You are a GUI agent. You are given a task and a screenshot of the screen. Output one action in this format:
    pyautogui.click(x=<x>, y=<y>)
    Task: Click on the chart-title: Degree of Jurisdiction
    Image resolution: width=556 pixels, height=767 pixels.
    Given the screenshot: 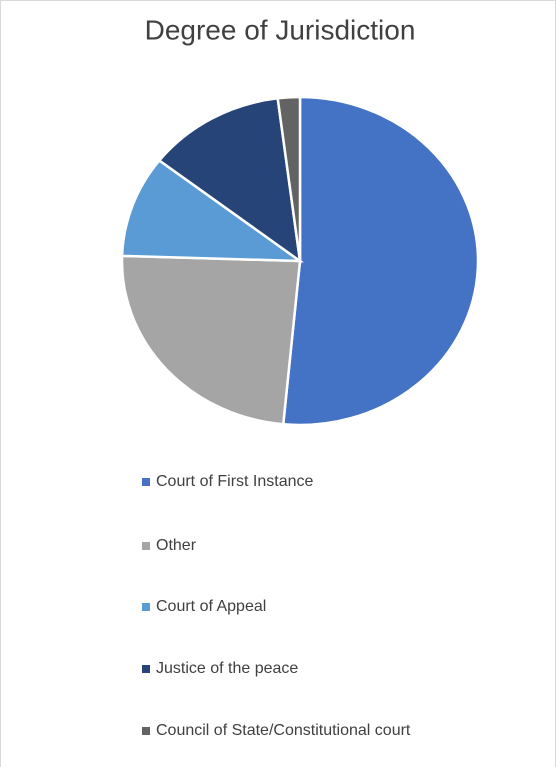 What is the action you would take?
    pyautogui.click(x=280, y=29)
    